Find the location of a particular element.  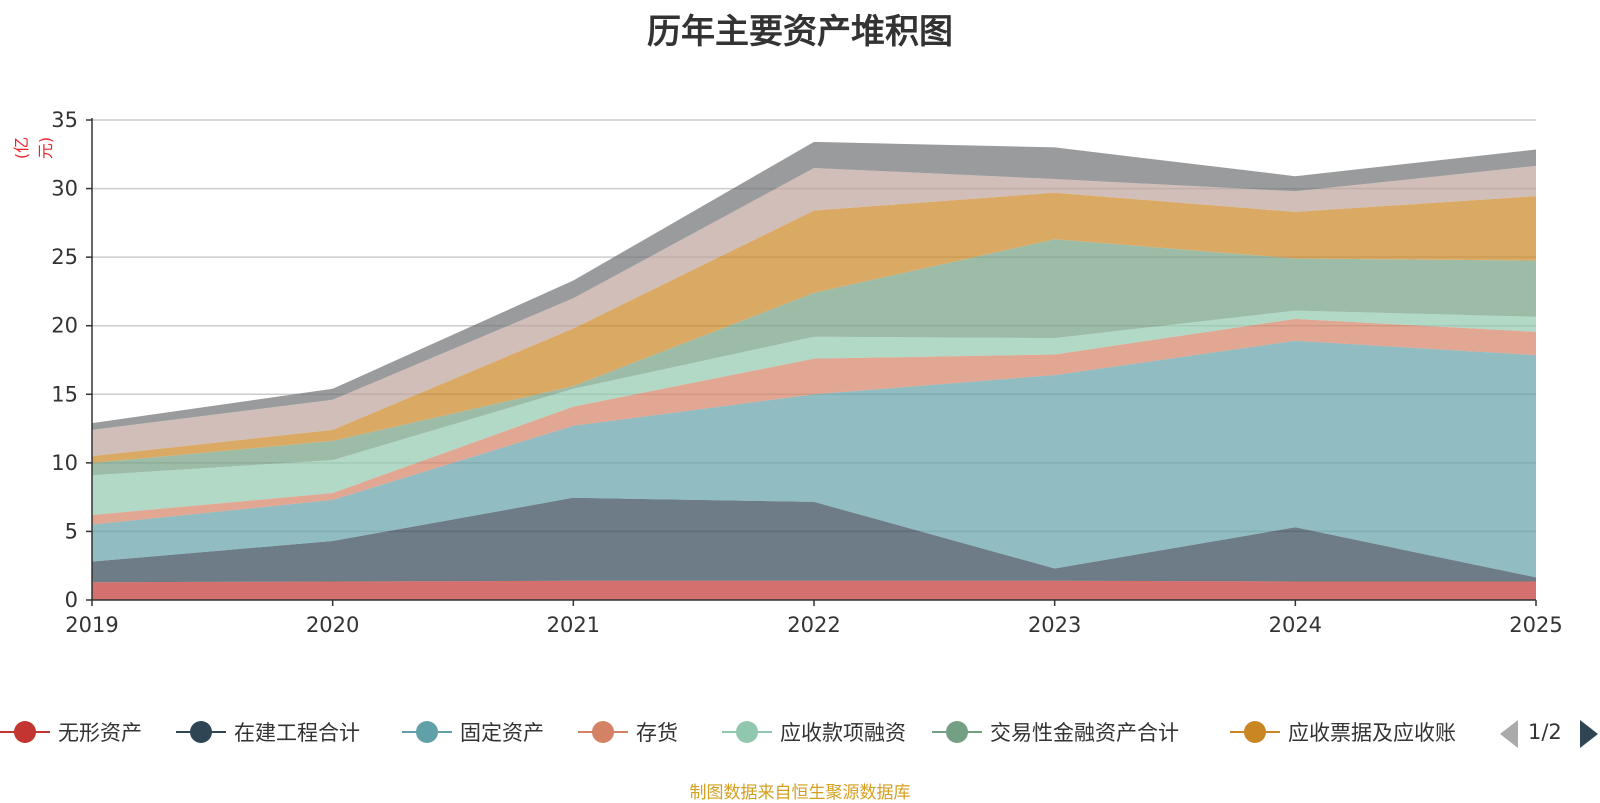

area-无形资产 is located at coordinates (814, 590).